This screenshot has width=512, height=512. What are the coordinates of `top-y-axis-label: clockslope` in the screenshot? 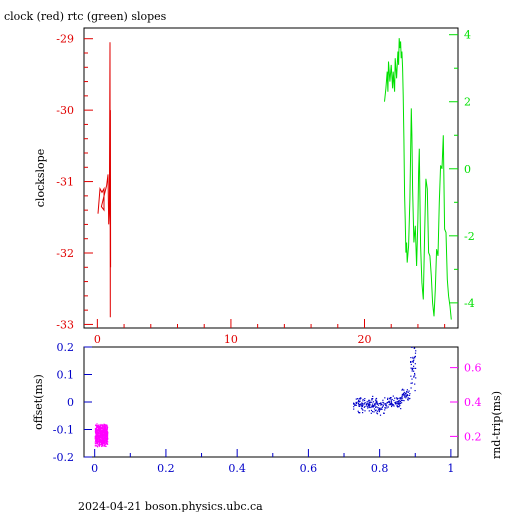 It's located at (40, 178).